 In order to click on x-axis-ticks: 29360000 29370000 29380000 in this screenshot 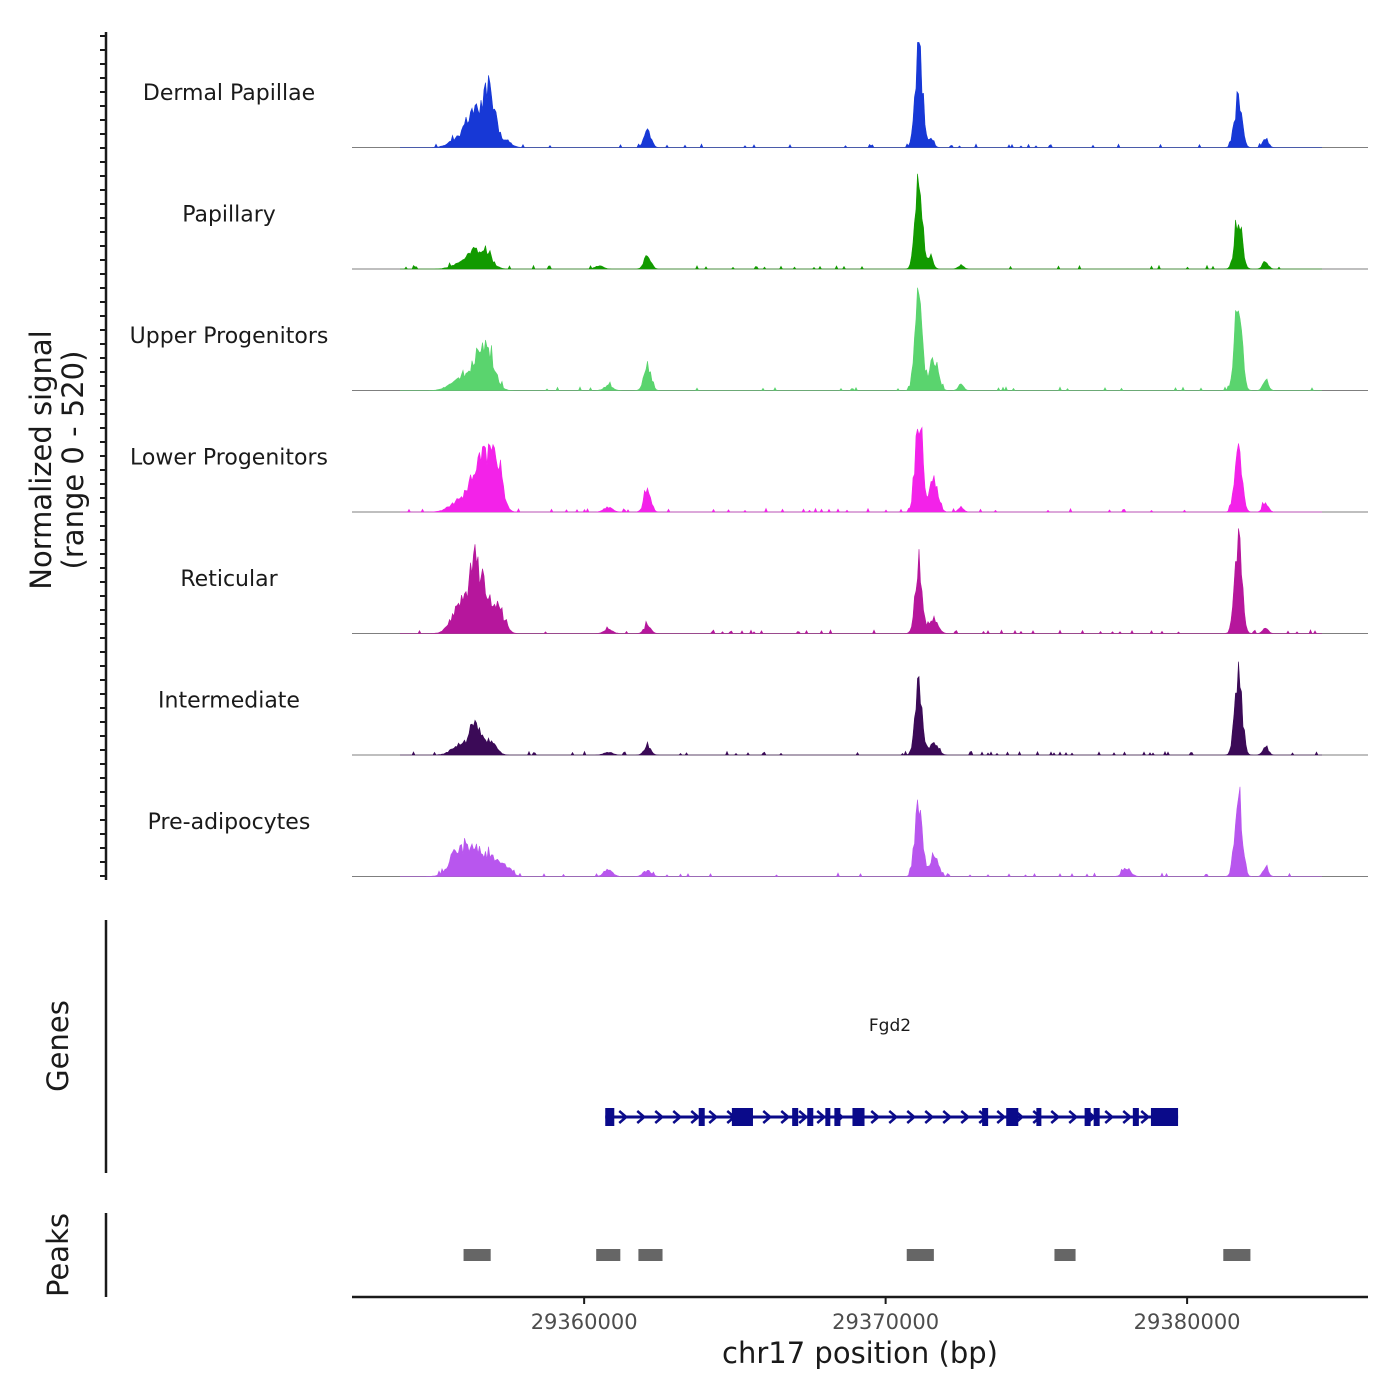, I will do `click(886, 1315)`.